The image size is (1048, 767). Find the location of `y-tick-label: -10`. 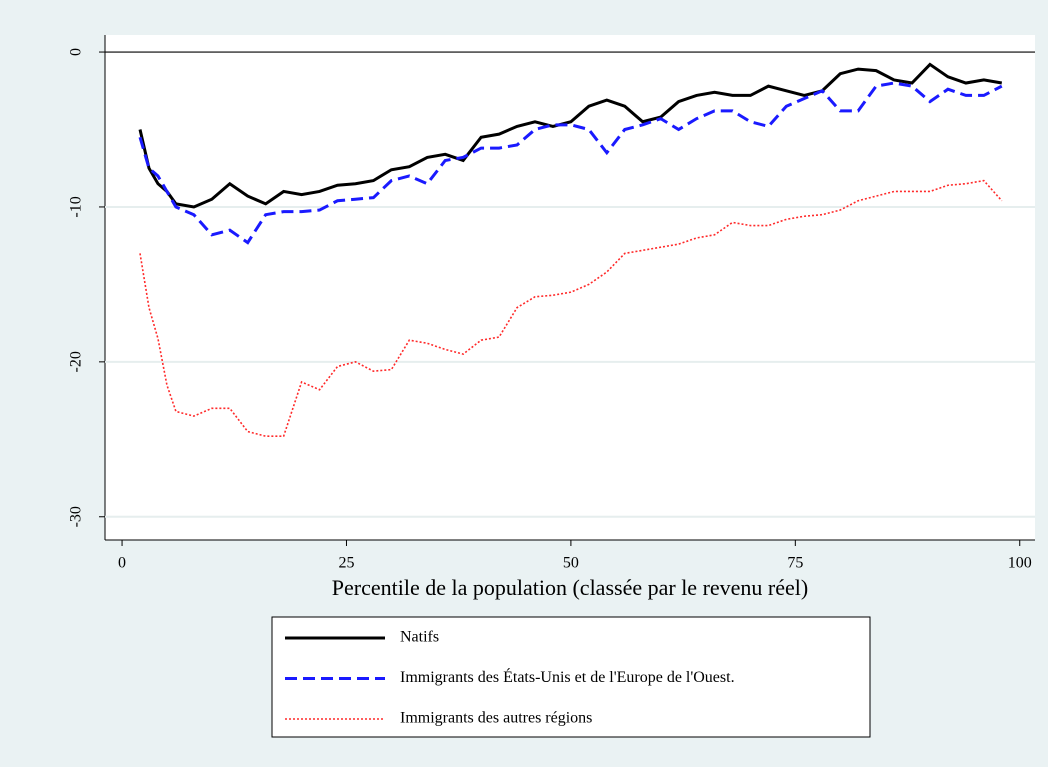

y-tick-label: -10 is located at coordinates (76, 206).